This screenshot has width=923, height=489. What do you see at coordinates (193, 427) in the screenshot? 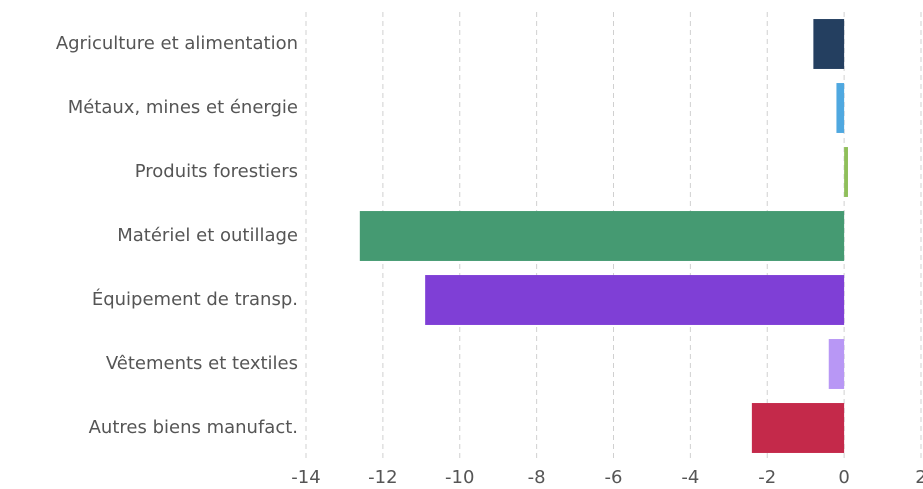
I see `y-tick-label: Autres biens manufact.` at bounding box center [193, 427].